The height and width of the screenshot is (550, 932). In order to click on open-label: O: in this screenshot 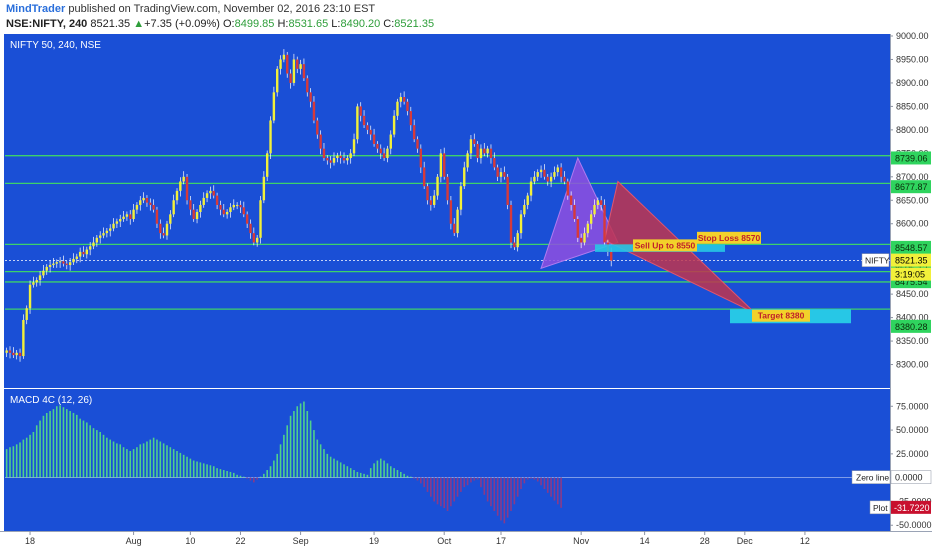, I will do `click(229, 24)`.